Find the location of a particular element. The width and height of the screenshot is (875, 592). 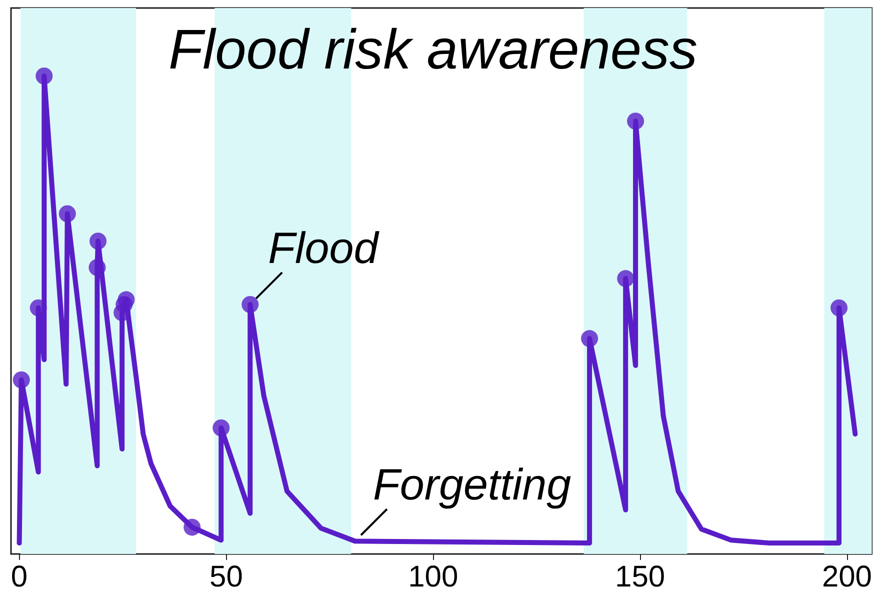

annotation: Flood is located at coordinates (324, 248).